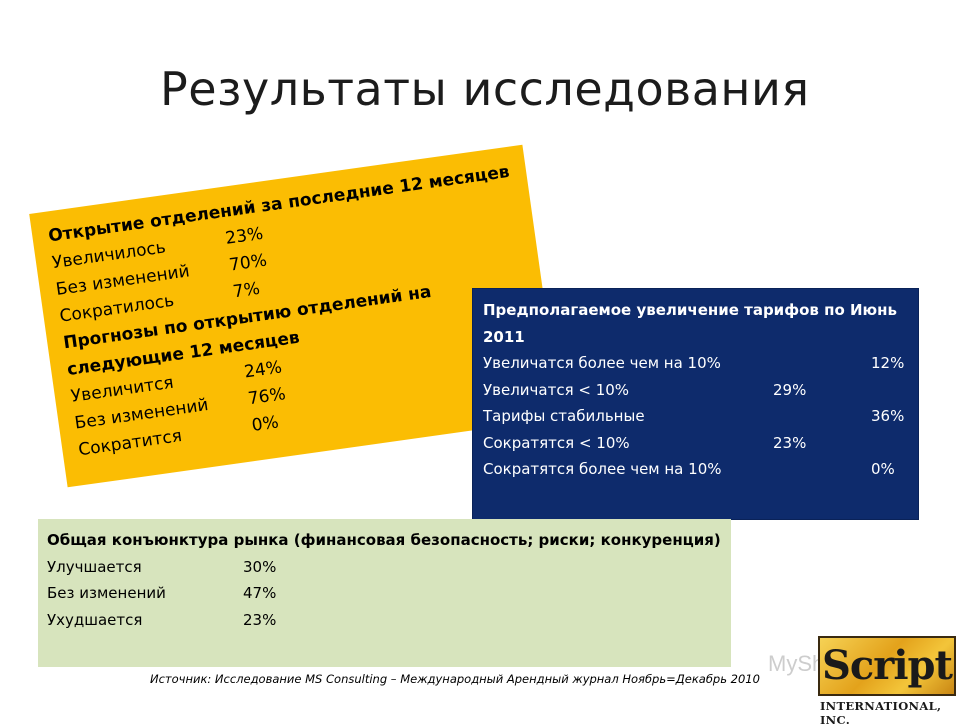 This screenshot has width=960, height=727. What do you see at coordinates (95, 619) in the screenshot?
I see `row-label: Ухудшается` at bounding box center [95, 619].